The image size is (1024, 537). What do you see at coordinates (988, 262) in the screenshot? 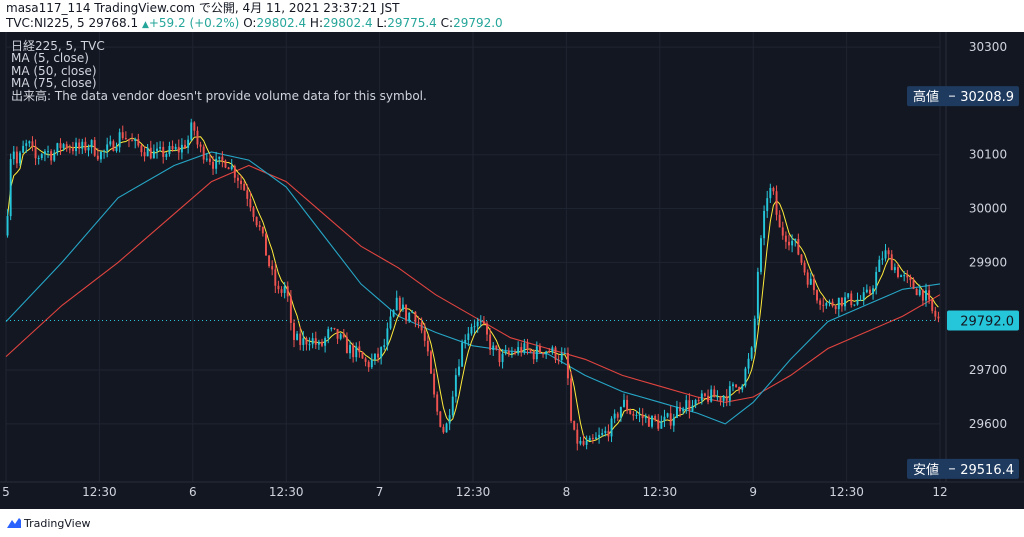
I see `y-tick-label: 29900` at bounding box center [988, 262].